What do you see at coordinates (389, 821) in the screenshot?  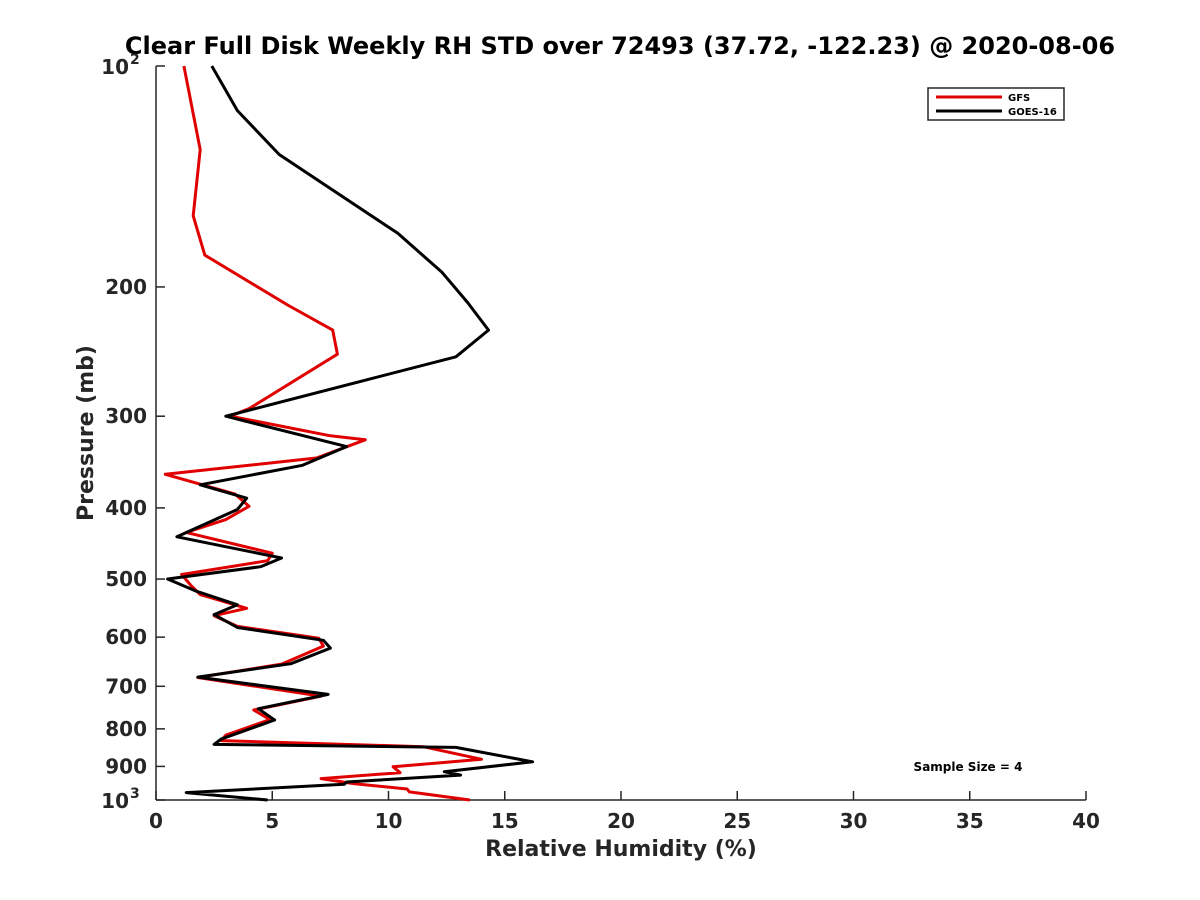 I see `x-tick-label: 10` at bounding box center [389, 821].